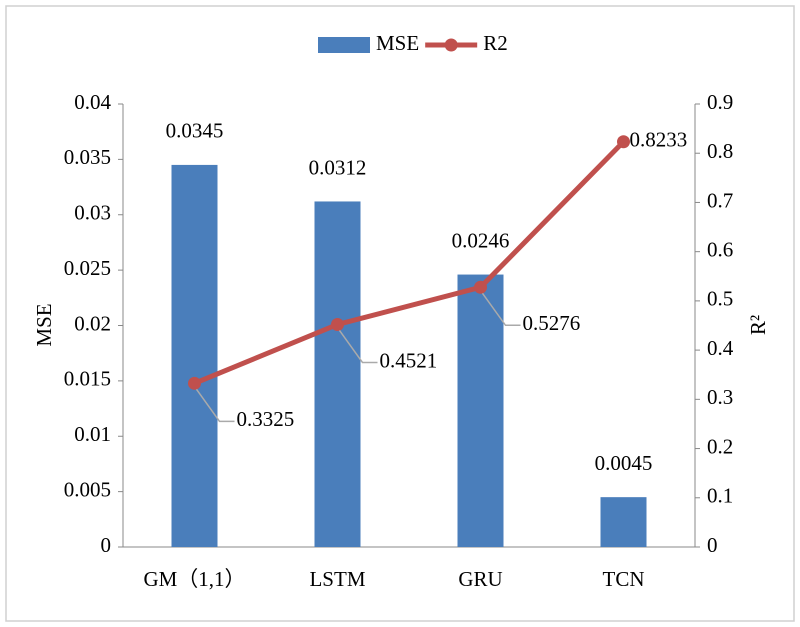 The height and width of the screenshot is (627, 800). What do you see at coordinates (344, 45) in the screenshot?
I see `legend-swatch` at bounding box center [344, 45].